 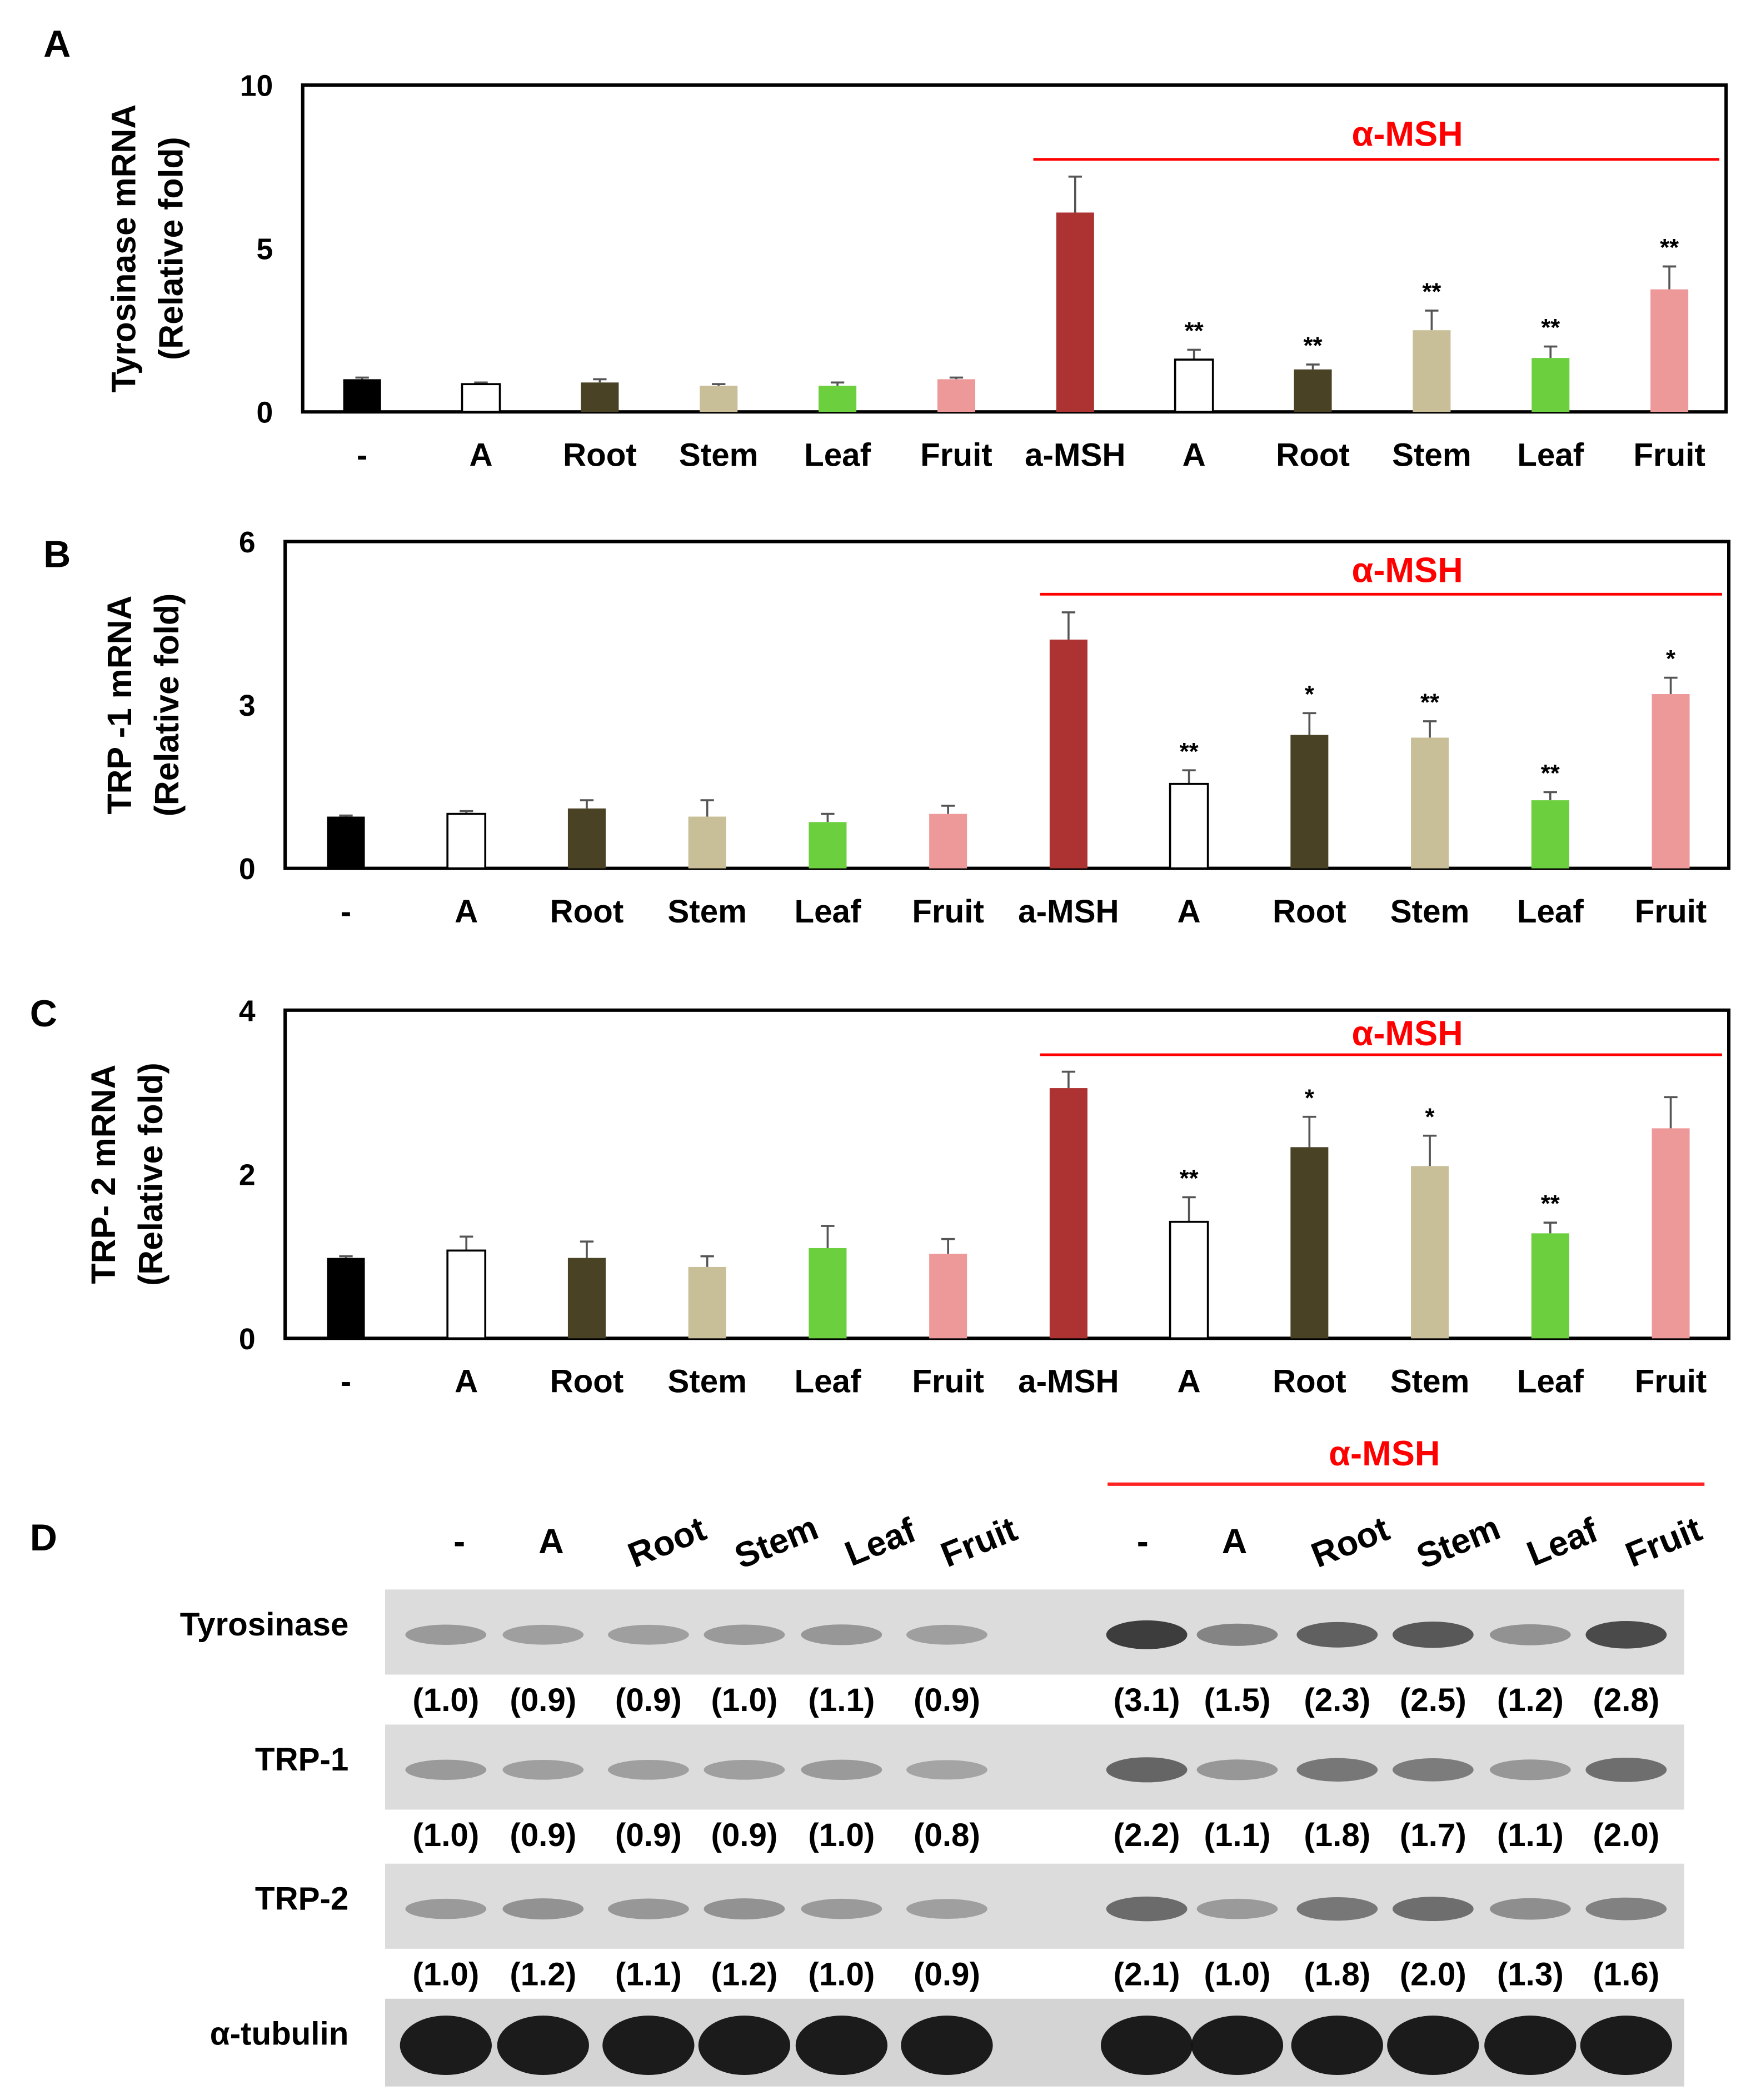 I want to click on blot-row-label: α-tubulin, so click(x=279, y=2034).